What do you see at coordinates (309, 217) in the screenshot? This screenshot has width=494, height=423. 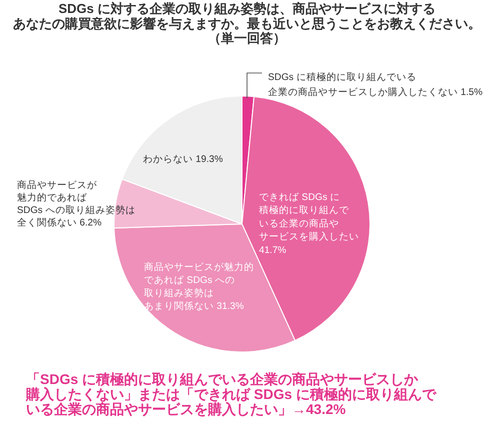 I see `slice-label: できれば SDGs に積極的に取り組んでいる企業の商品やサービスを購入したい` at bounding box center [309, 217].